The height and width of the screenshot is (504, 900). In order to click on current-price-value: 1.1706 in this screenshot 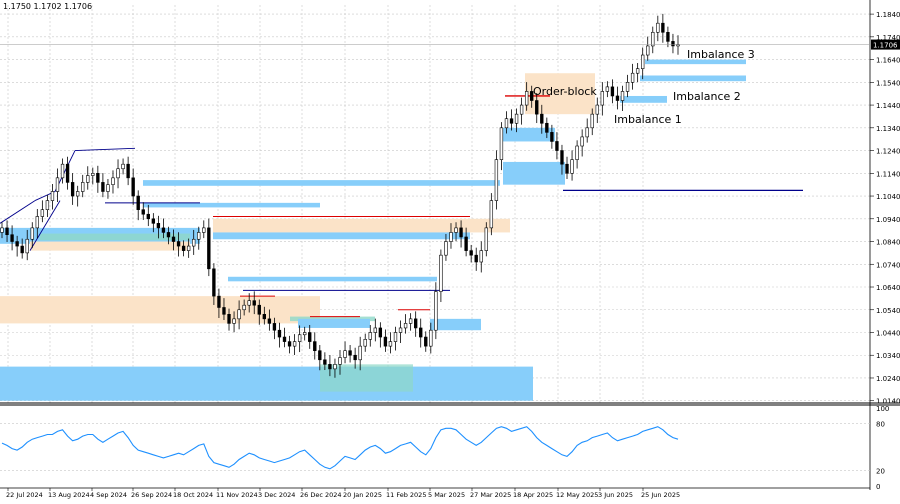, I will do `click(885, 46)`.